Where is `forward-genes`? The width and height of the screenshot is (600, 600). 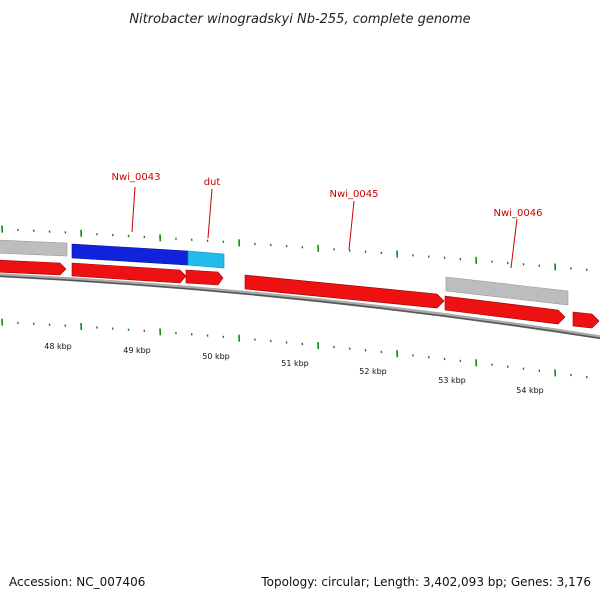
forward-genes is located at coordinates (300, 294).